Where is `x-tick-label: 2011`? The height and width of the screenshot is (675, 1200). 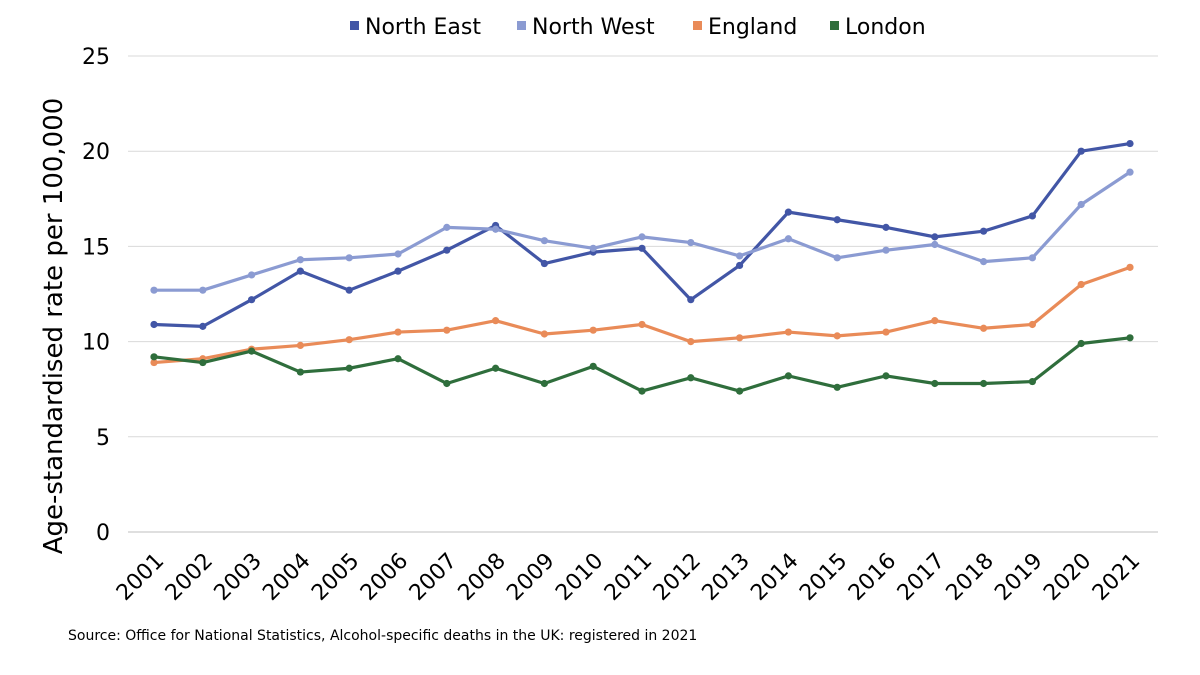
x-tick-label: 2011 is located at coordinates (628, 577).